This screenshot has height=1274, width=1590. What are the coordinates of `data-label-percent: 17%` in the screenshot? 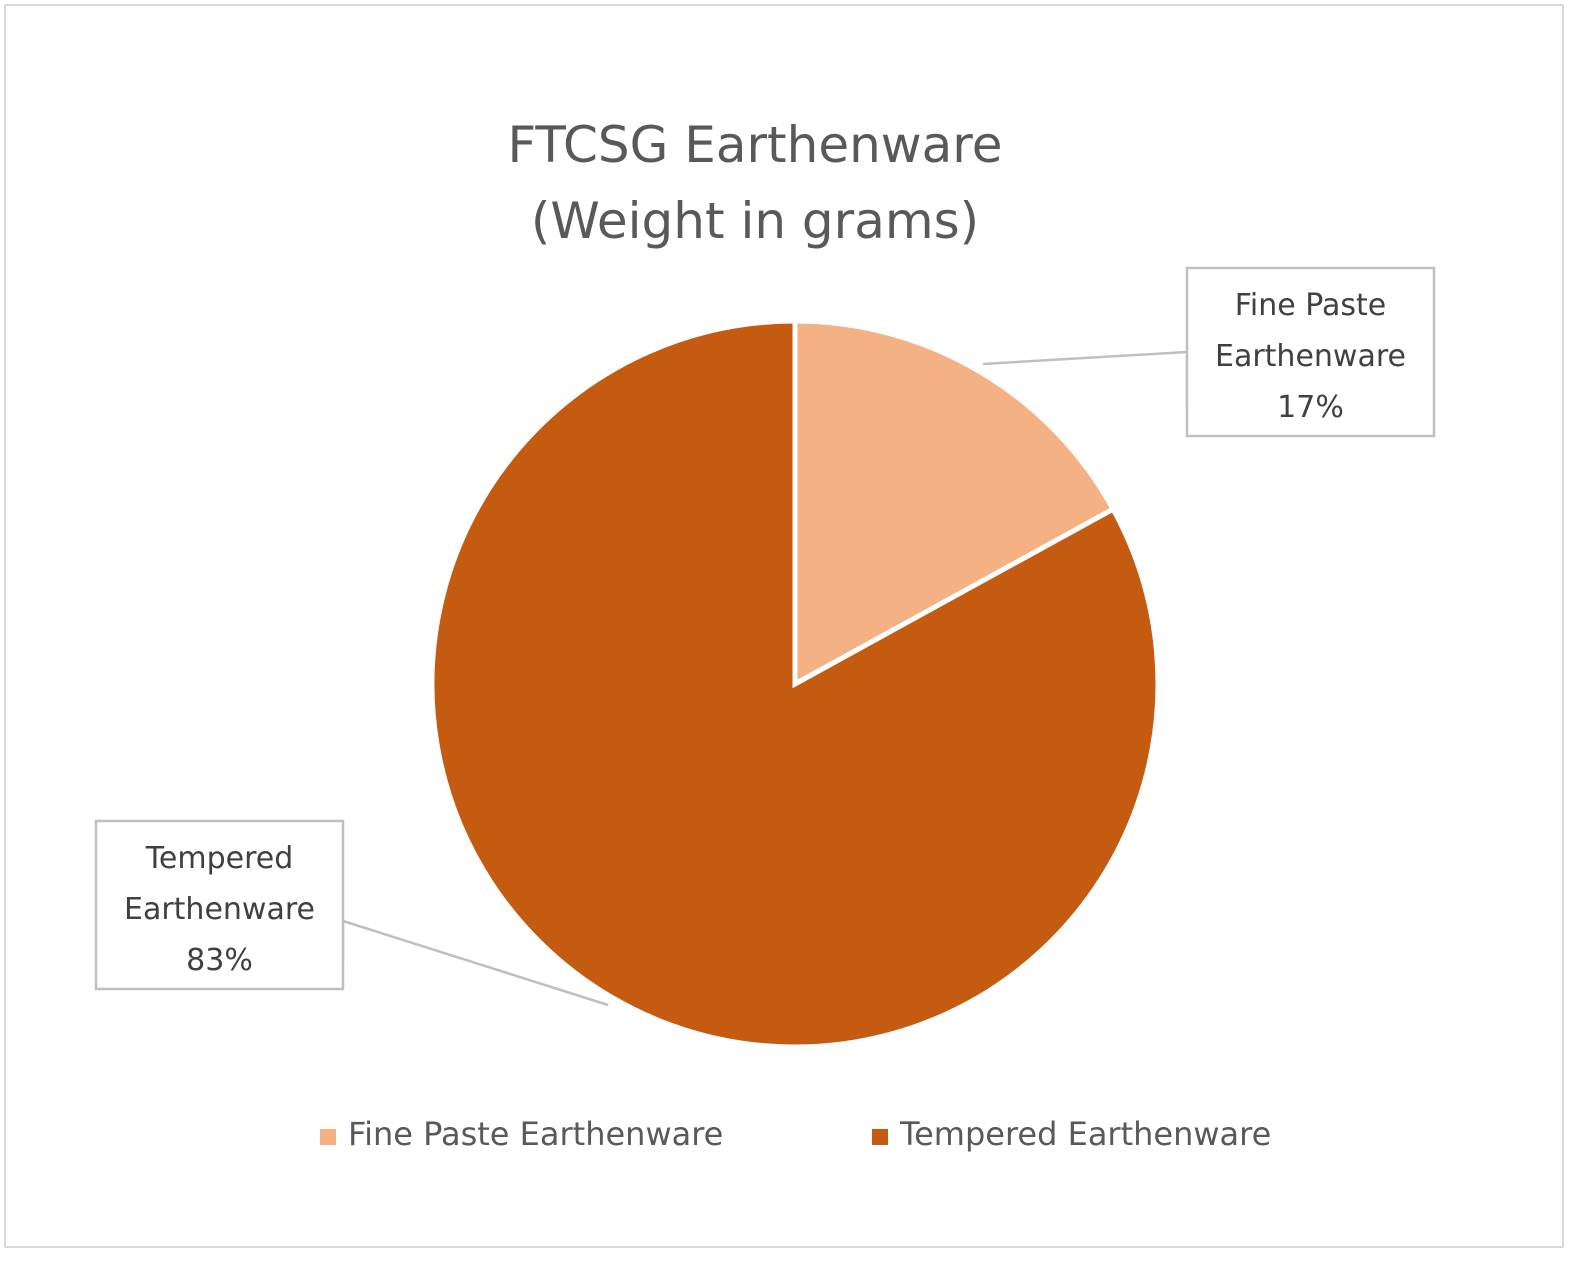 It's located at (1310, 407).